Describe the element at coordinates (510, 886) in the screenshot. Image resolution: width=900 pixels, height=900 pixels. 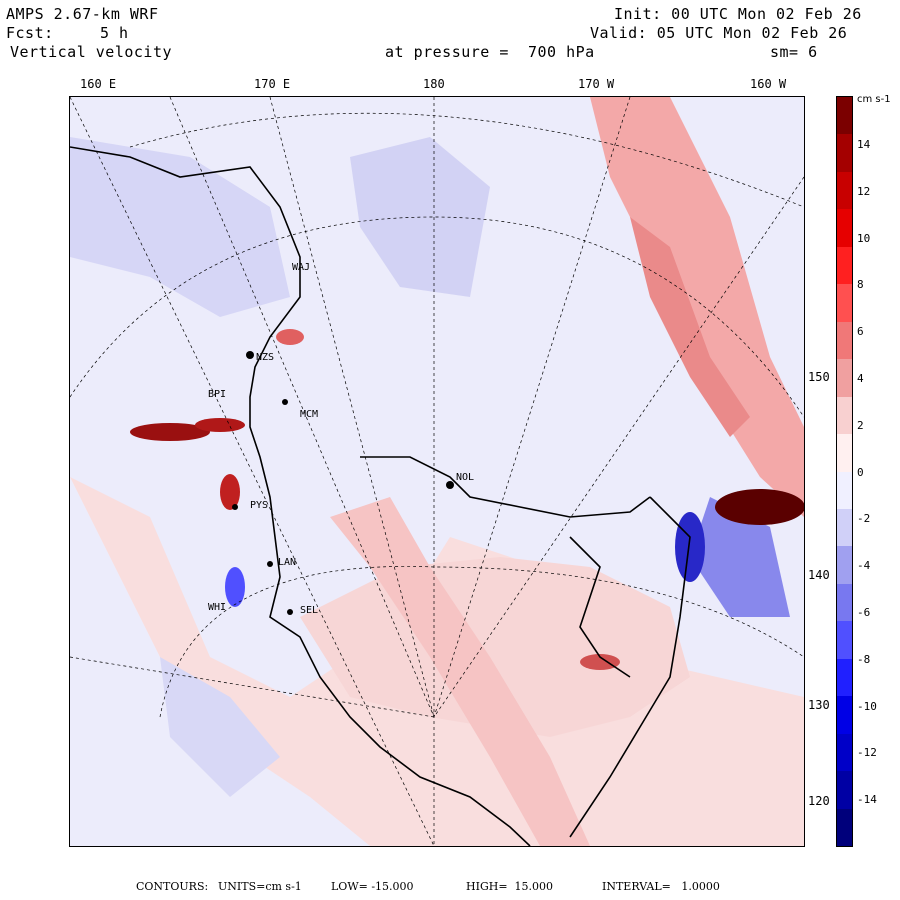
I see `footer-high: HIGH= 15.000` at that location.